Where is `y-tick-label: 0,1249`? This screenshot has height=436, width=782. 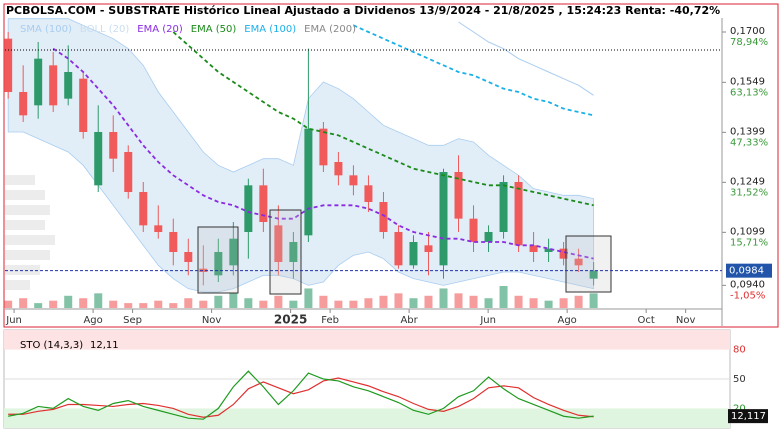 y-tick-label: 0,1249 is located at coordinates (747, 181).